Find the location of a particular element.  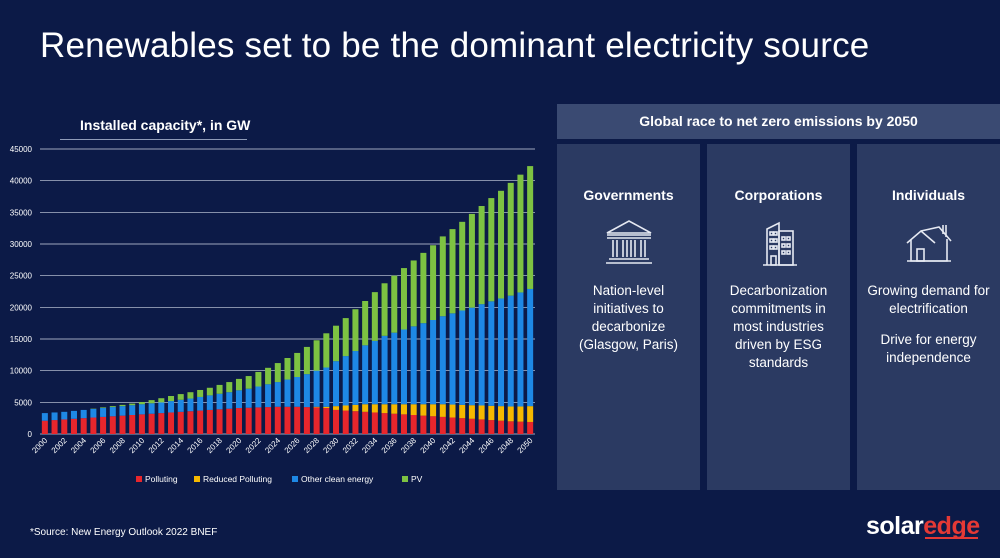

y-tick-label: 30000 is located at coordinates (21, 244).